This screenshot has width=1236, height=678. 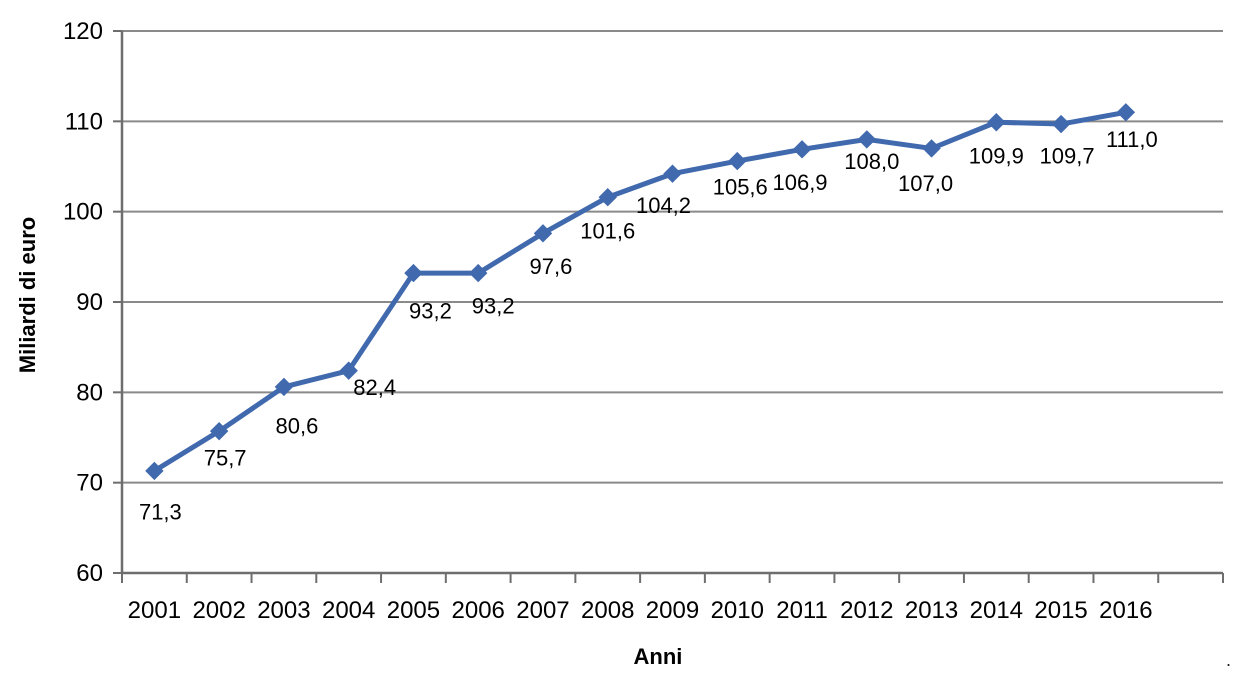 I want to click on y-tick-label: 100, so click(x=83, y=212).